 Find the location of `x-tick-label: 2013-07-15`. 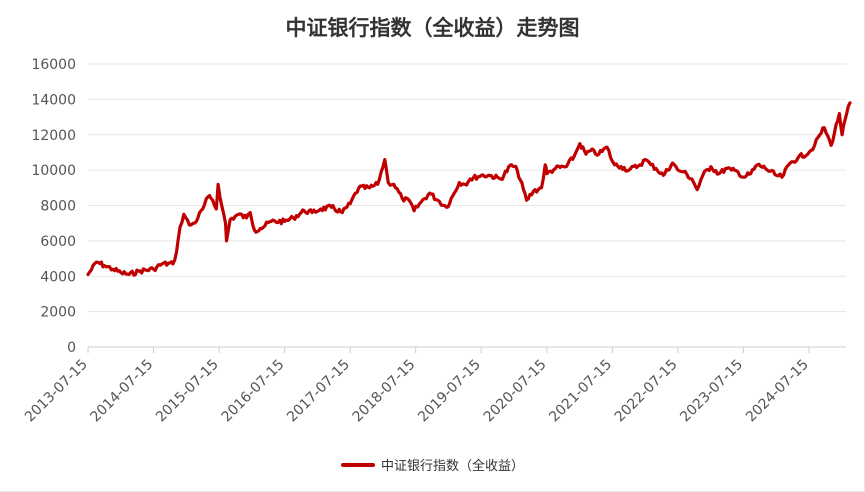

x-tick-label: 2013-07-15 is located at coordinates (56, 391).